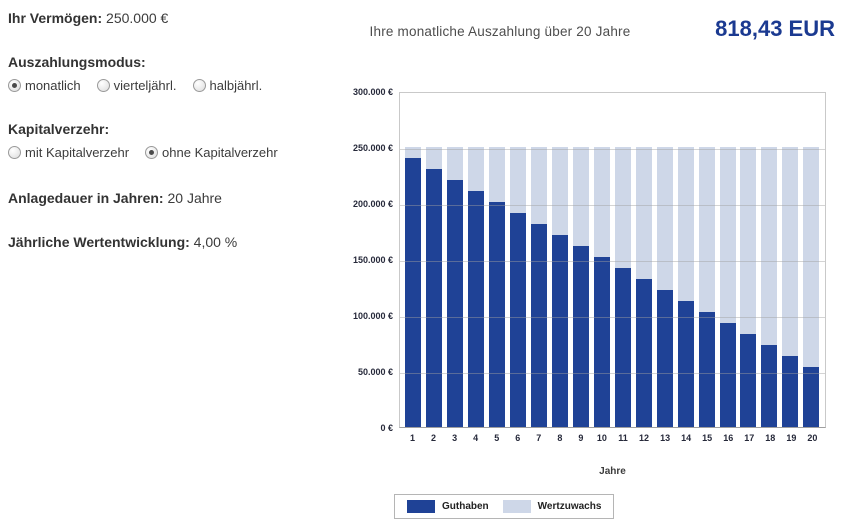 This screenshot has height=530, width=849. Describe the element at coordinates (53, 85) in the screenshot. I see `radio-option-label: monatlich` at that location.